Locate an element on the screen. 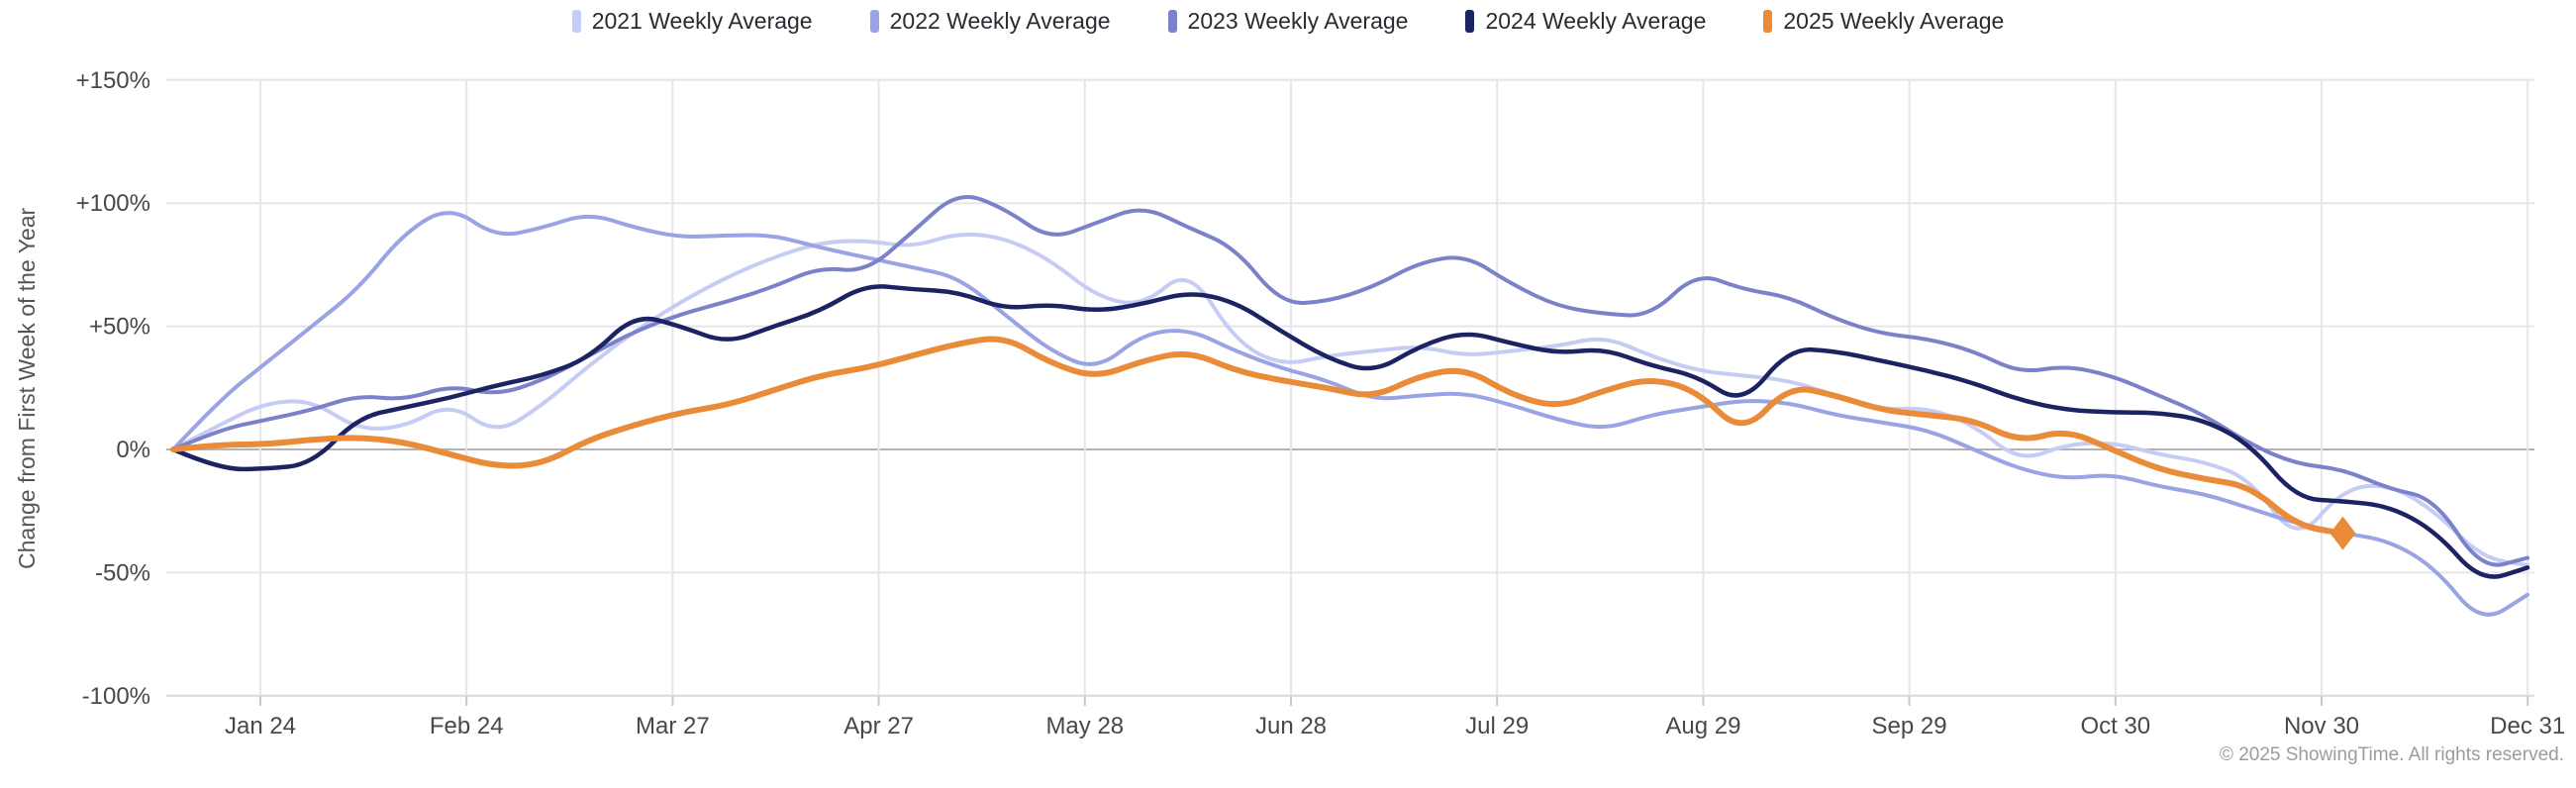 This screenshot has width=2576, height=788. y-axis-title: Change from First Week of the Year is located at coordinates (27, 388).